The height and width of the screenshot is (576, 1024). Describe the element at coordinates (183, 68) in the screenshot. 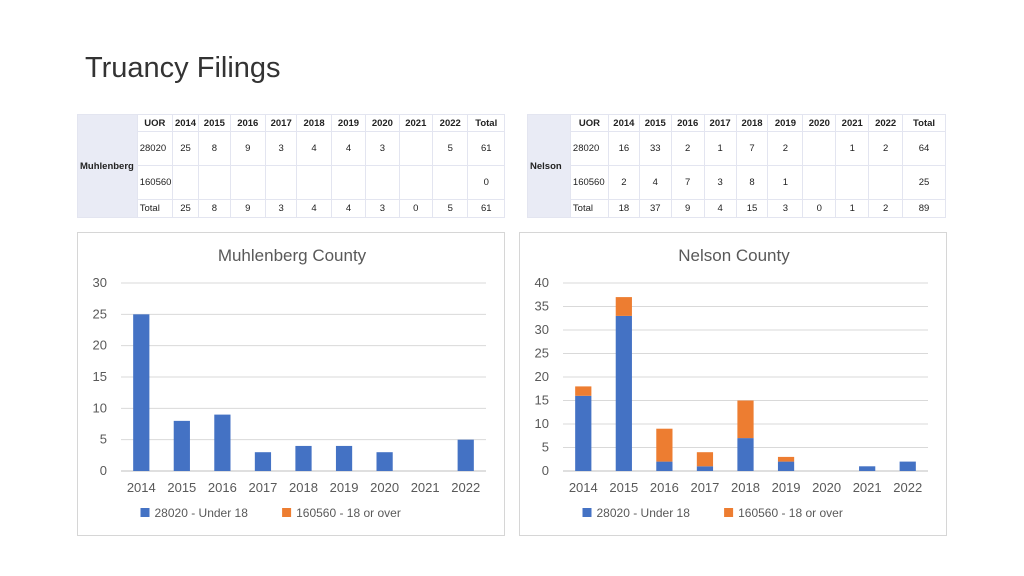

I see `slide-title: Truancy Filings` at that location.